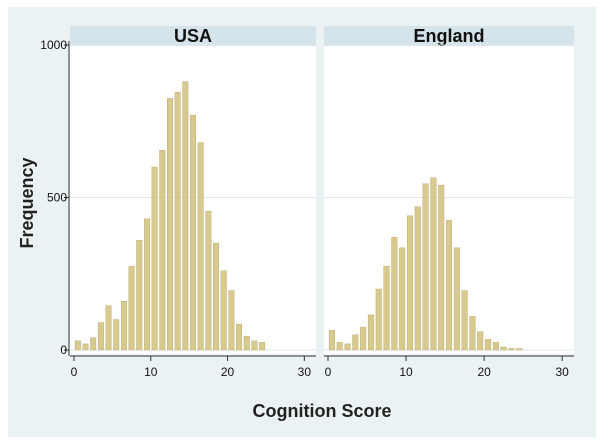 This screenshot has width=600, height=443. Describe the element at coordinates (27, 202) in the screenshot. I see `y-axis-title: Frequency` at that location.